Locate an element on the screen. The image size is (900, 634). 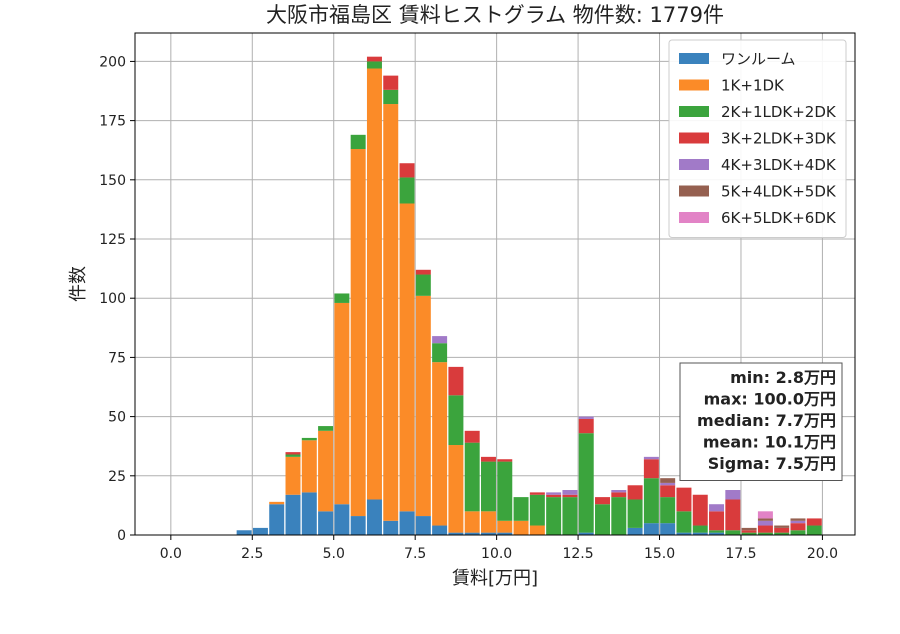
x-tick-label: 5.0 is located at coordinates (334, 554).